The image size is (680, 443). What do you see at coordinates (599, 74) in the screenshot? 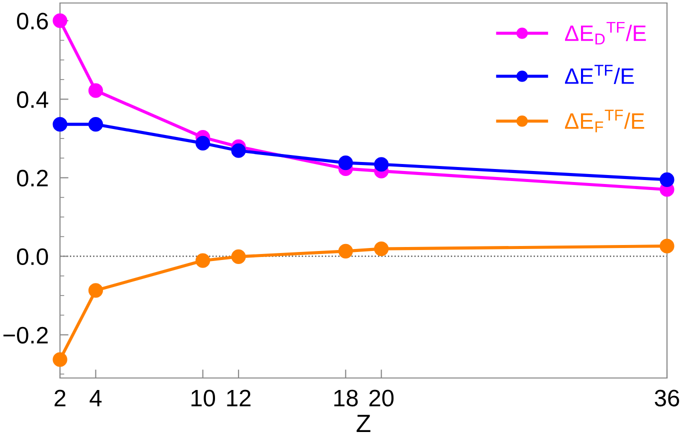
I see `legend-label: ΔE$^{TF}$/E` at bounding box center [599, 74].